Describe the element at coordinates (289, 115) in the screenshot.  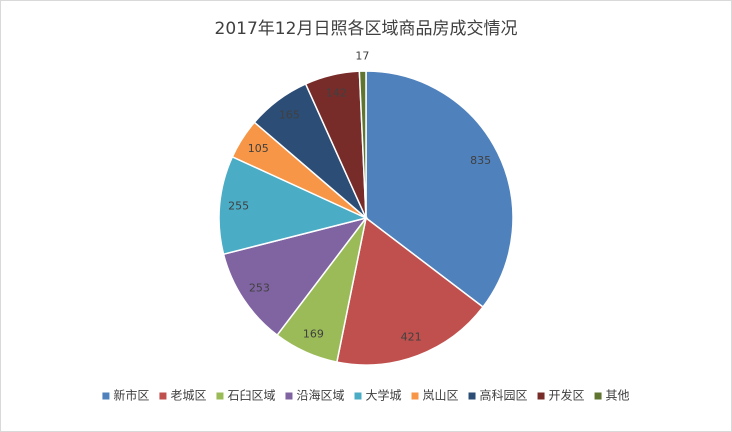
I see `data-label: 165` at that location.